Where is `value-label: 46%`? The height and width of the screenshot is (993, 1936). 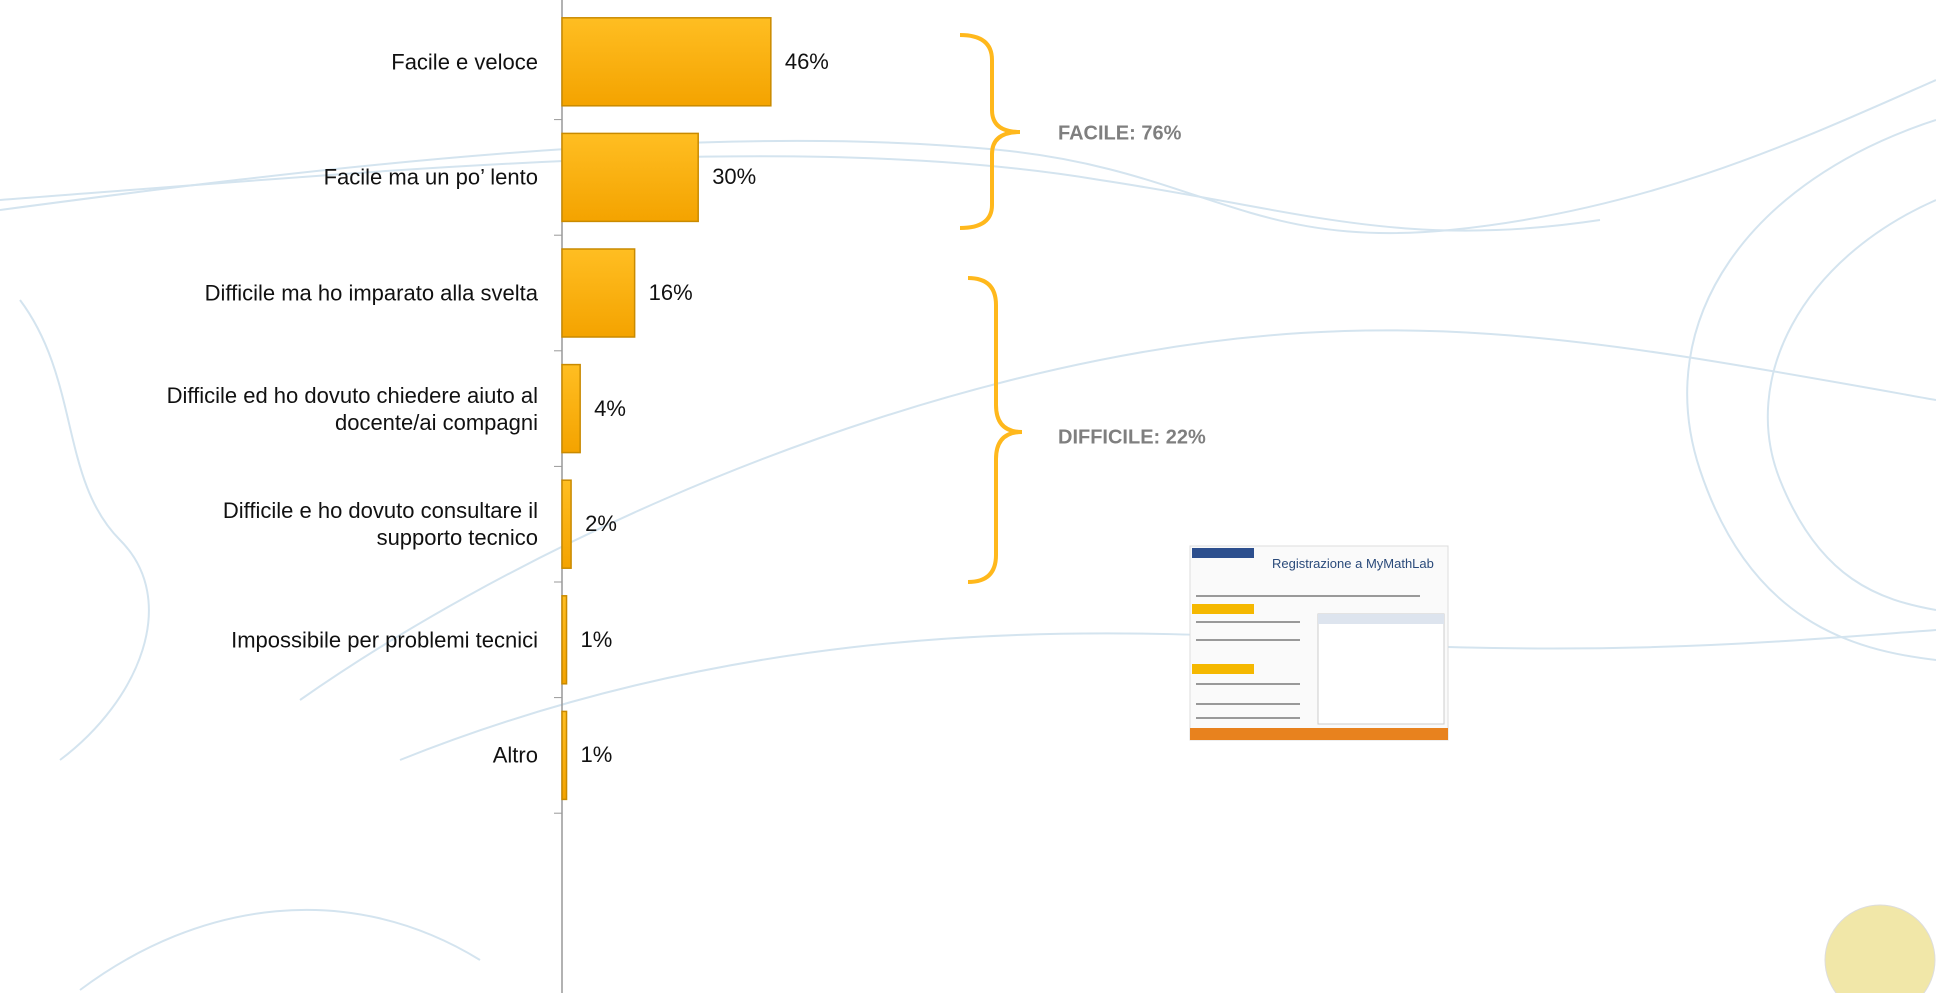 value-label: 46% is located at coordinates (806, 61).